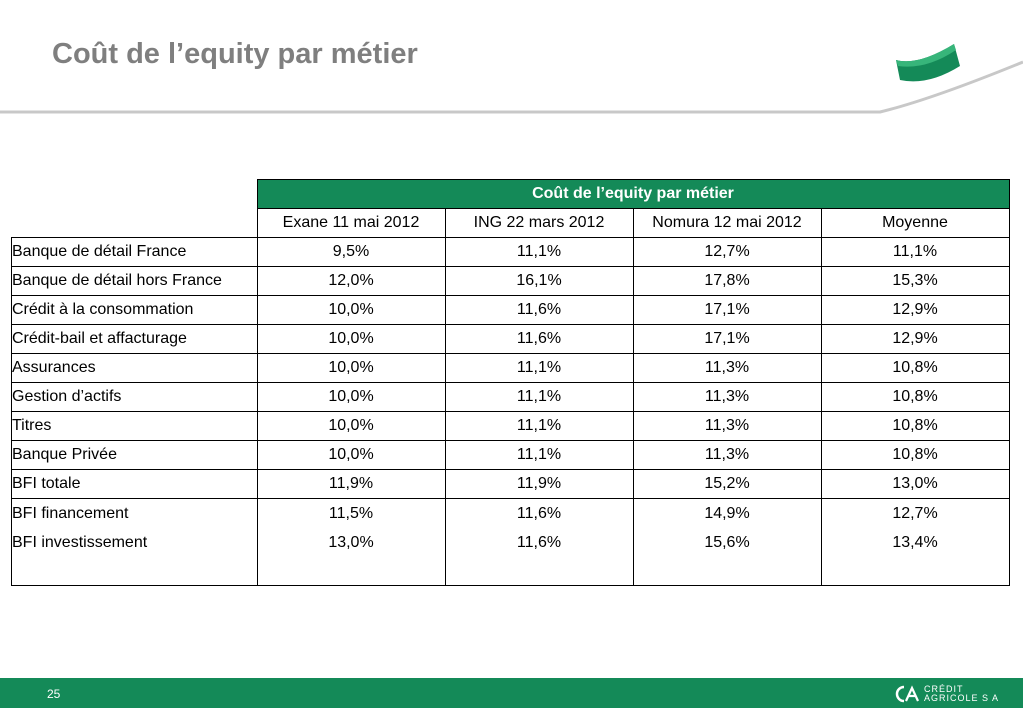  I want to click on row-label: Crédit-bail et affacturage, so click(134, 339).